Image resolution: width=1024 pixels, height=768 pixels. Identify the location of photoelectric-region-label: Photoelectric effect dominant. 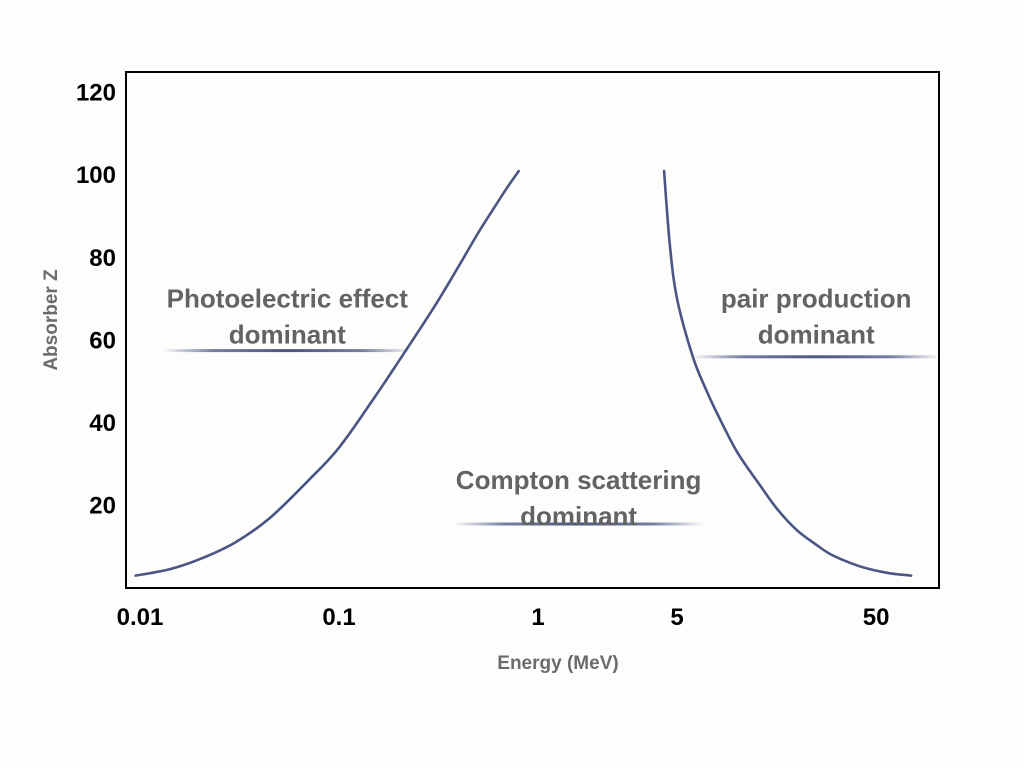
(288, 316).